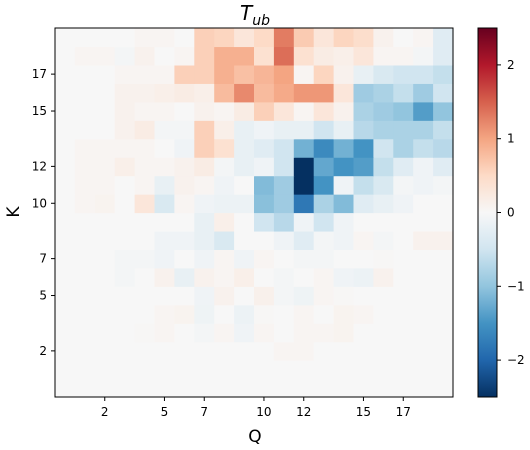 The height and width of the screenshot is (450, 530). I want to click on x-tick-label: 17, so click(403, 412).